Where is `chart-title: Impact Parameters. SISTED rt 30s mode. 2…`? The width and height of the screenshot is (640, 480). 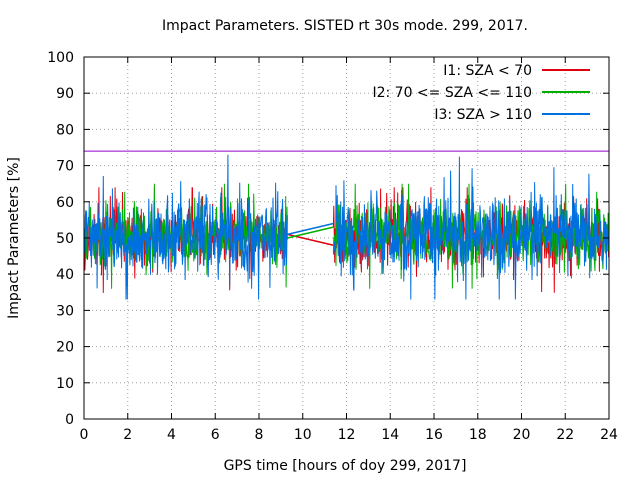
chart-title: Impact Parameters. SISTED rt 30s mode. 2… is located at coordinates (345, 26).